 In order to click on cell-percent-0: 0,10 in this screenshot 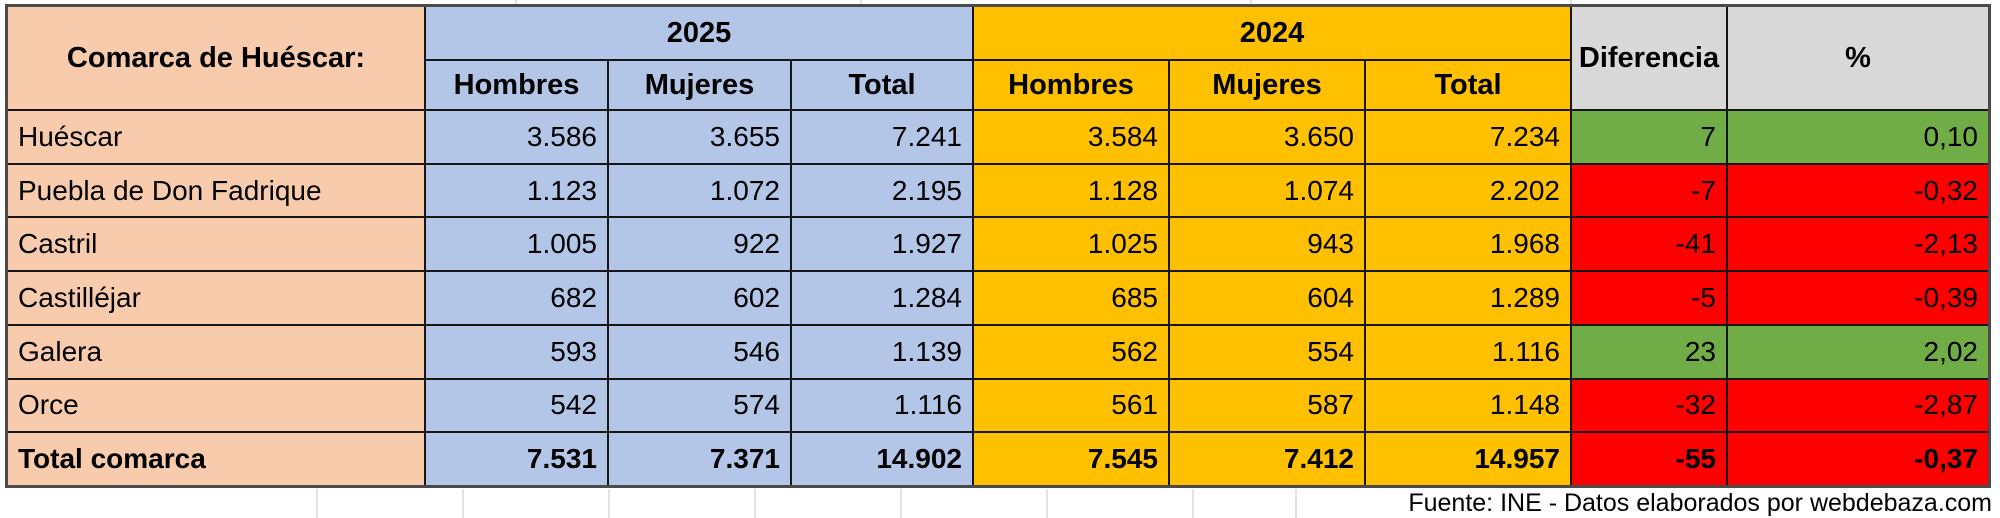, I will do `click(1858, 137)`.